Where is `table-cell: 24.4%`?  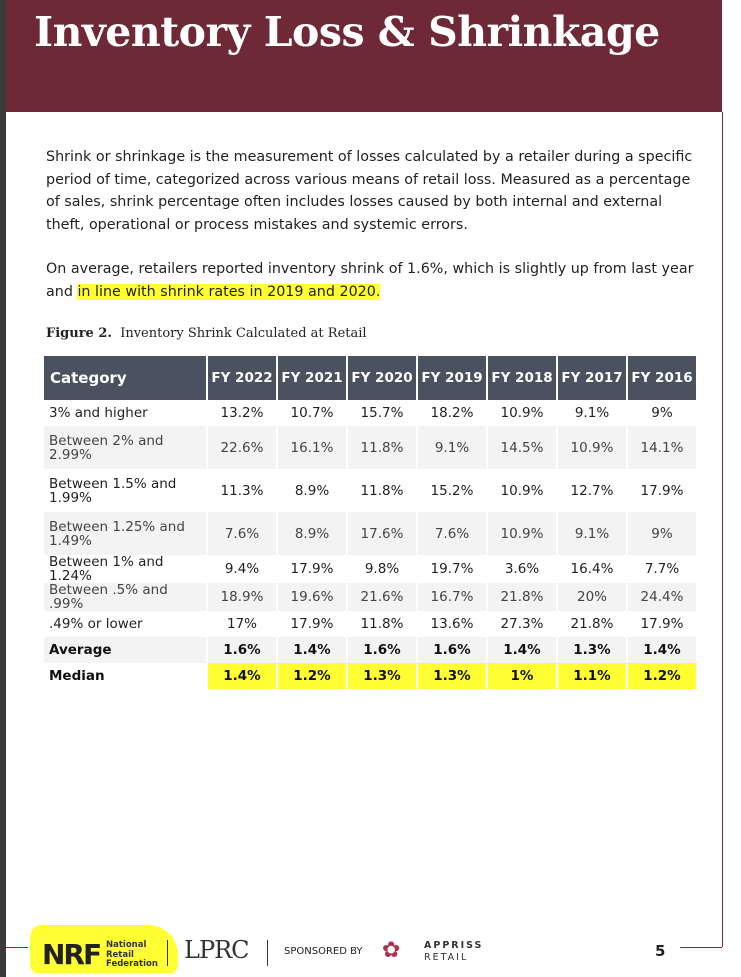
table-cell: 24.4% is located at coordinates (661, 597).